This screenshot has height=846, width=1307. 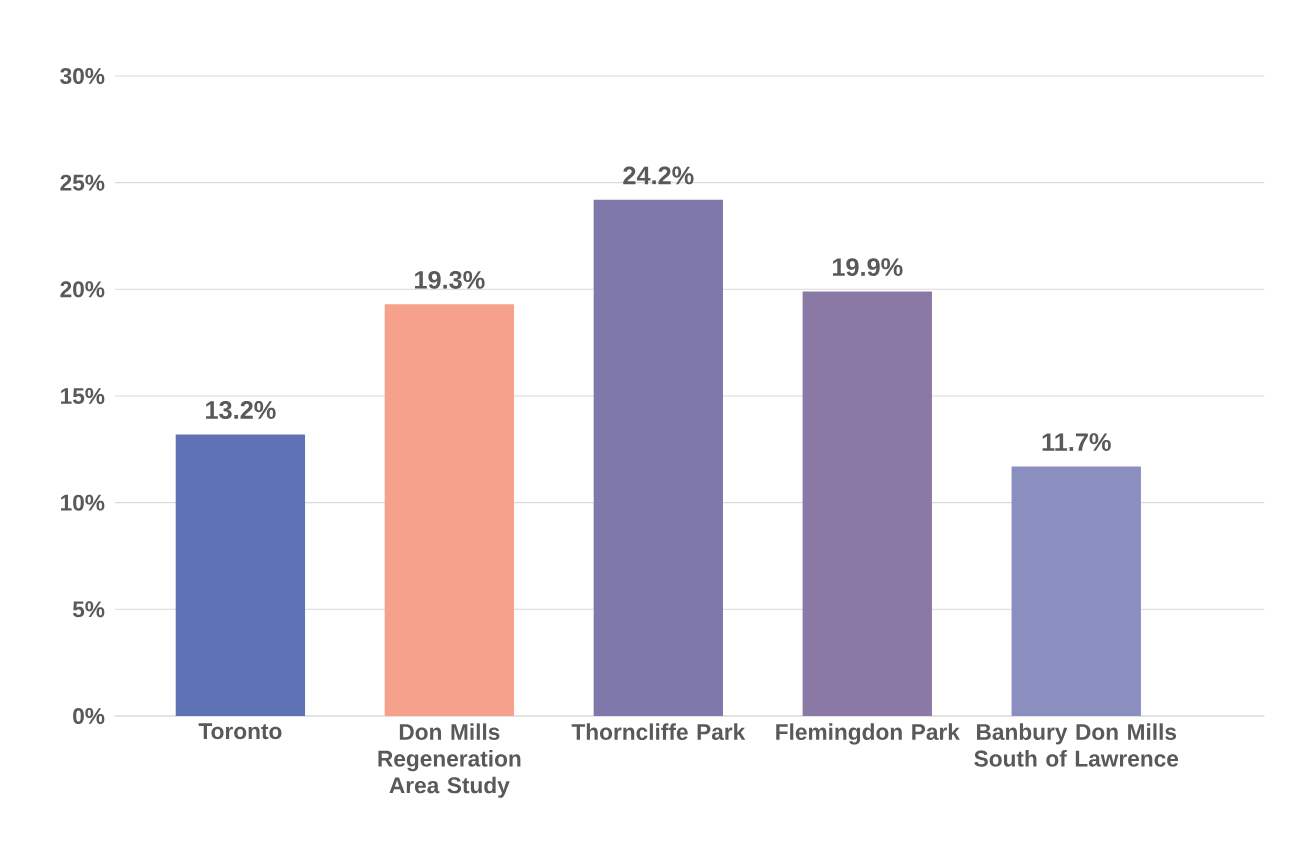 What do you see at coordinates (83, 502) in the screenshot?
I see `y-tick-label: 10%` at bounding box center [83, 502].